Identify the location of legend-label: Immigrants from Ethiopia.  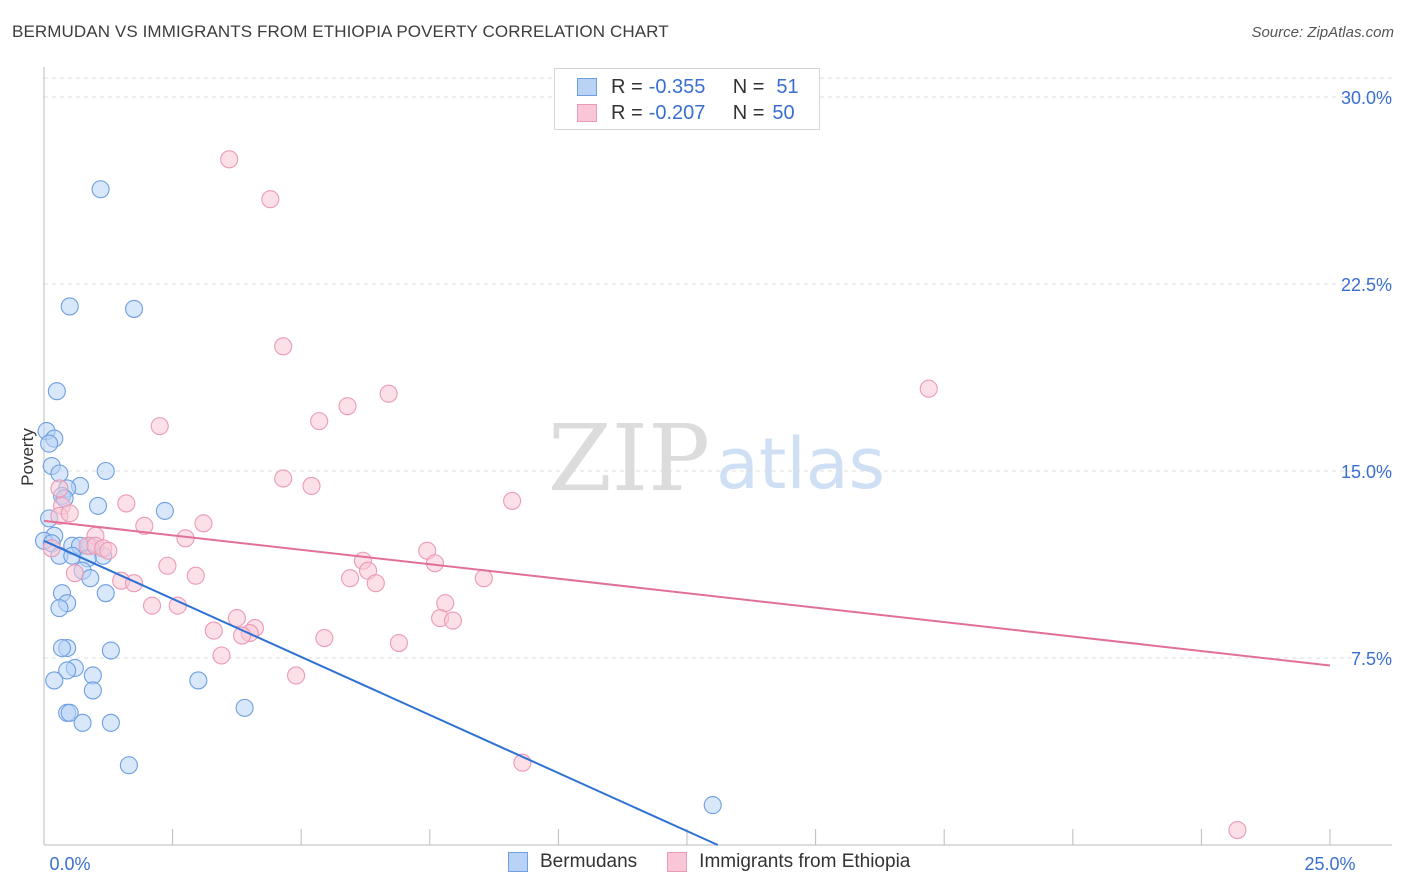
(805, 861).